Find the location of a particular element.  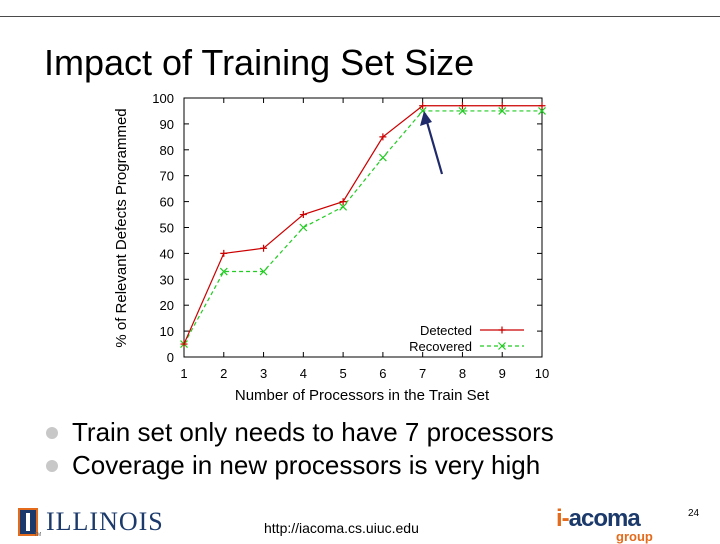

iacoma-logo-text: i-acoma is located at coordinates (598, 519).